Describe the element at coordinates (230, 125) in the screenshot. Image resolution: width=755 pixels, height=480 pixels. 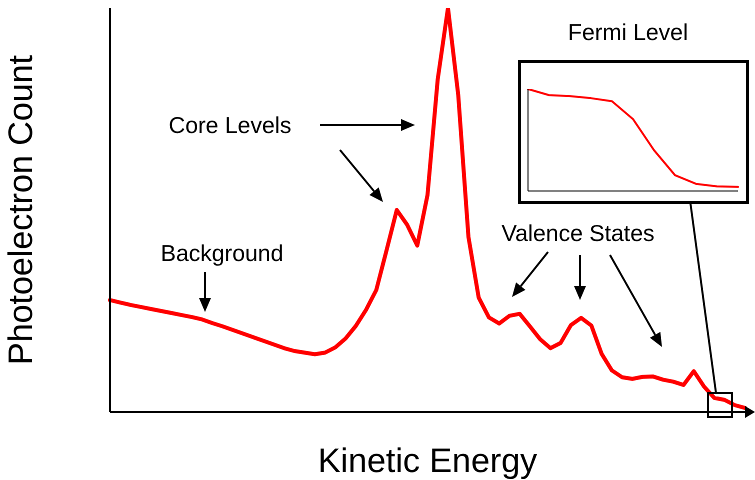
I see `annotation: Core Levels` at that location.